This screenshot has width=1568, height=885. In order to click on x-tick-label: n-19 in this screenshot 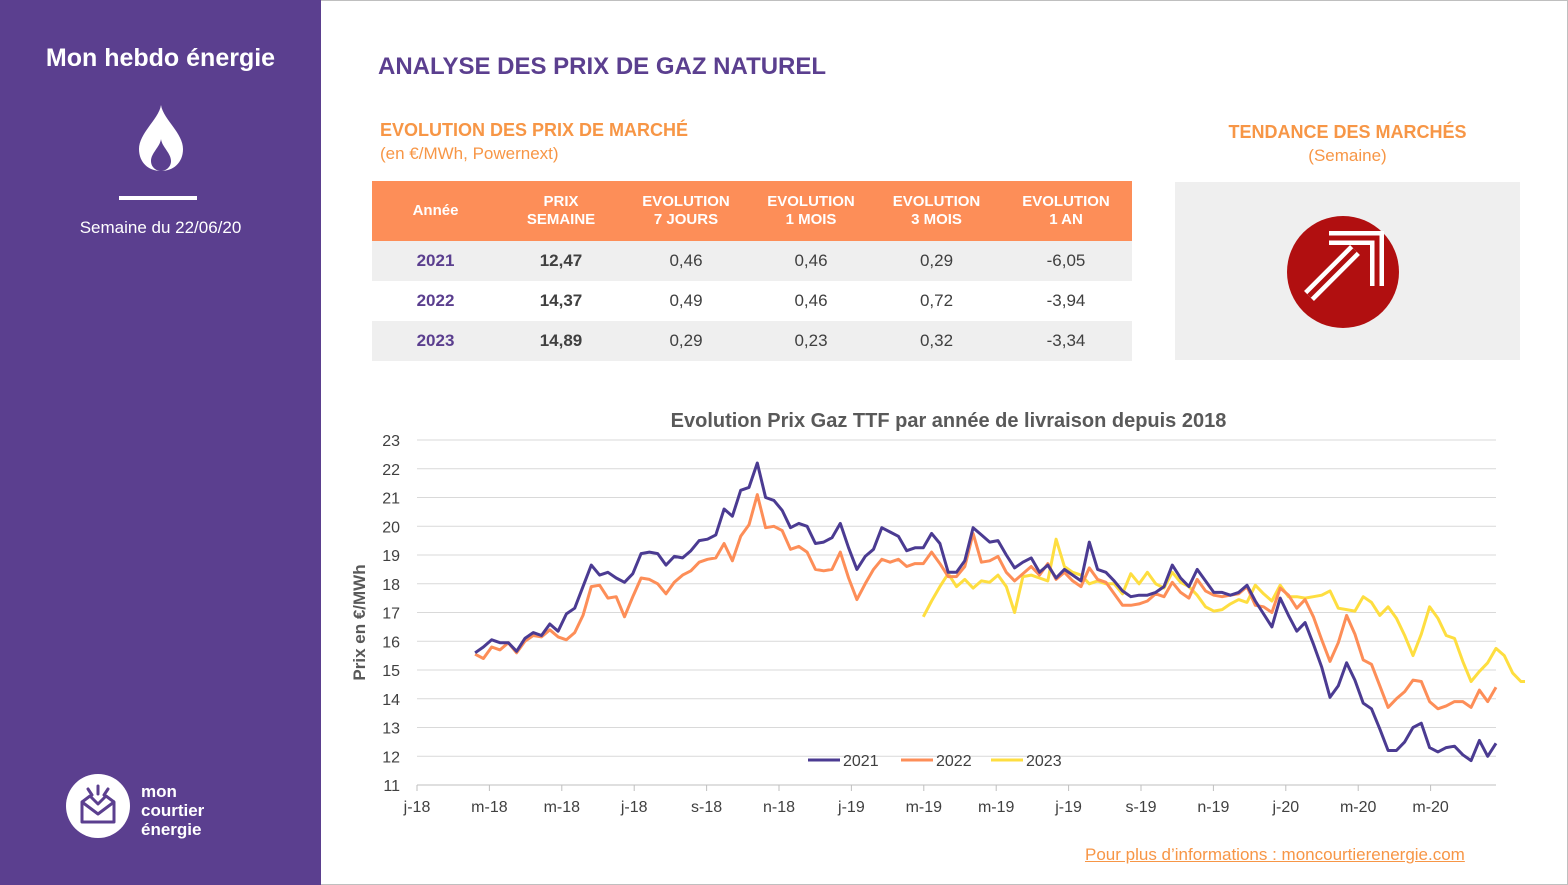, I will do `click(1213, 807)`.